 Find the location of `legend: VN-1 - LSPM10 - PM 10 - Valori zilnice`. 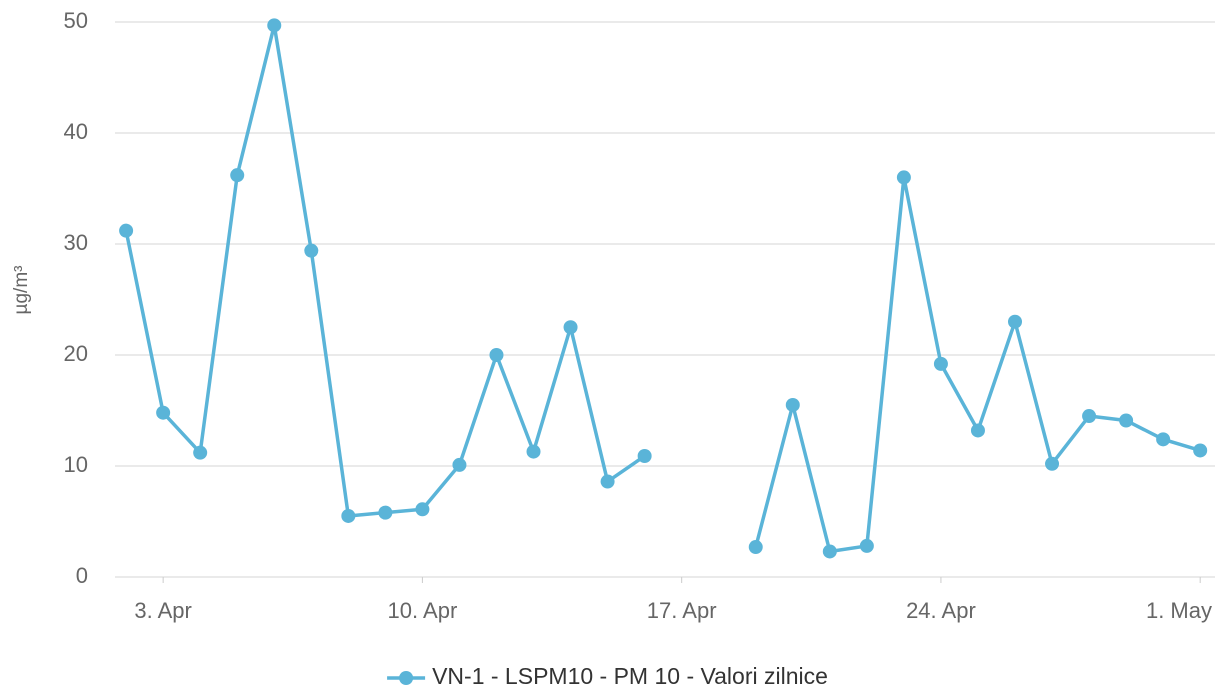

legend: VN-1 - LSPM10 - PM 10 - Valori zilnice is located at coordinates (607, 676).